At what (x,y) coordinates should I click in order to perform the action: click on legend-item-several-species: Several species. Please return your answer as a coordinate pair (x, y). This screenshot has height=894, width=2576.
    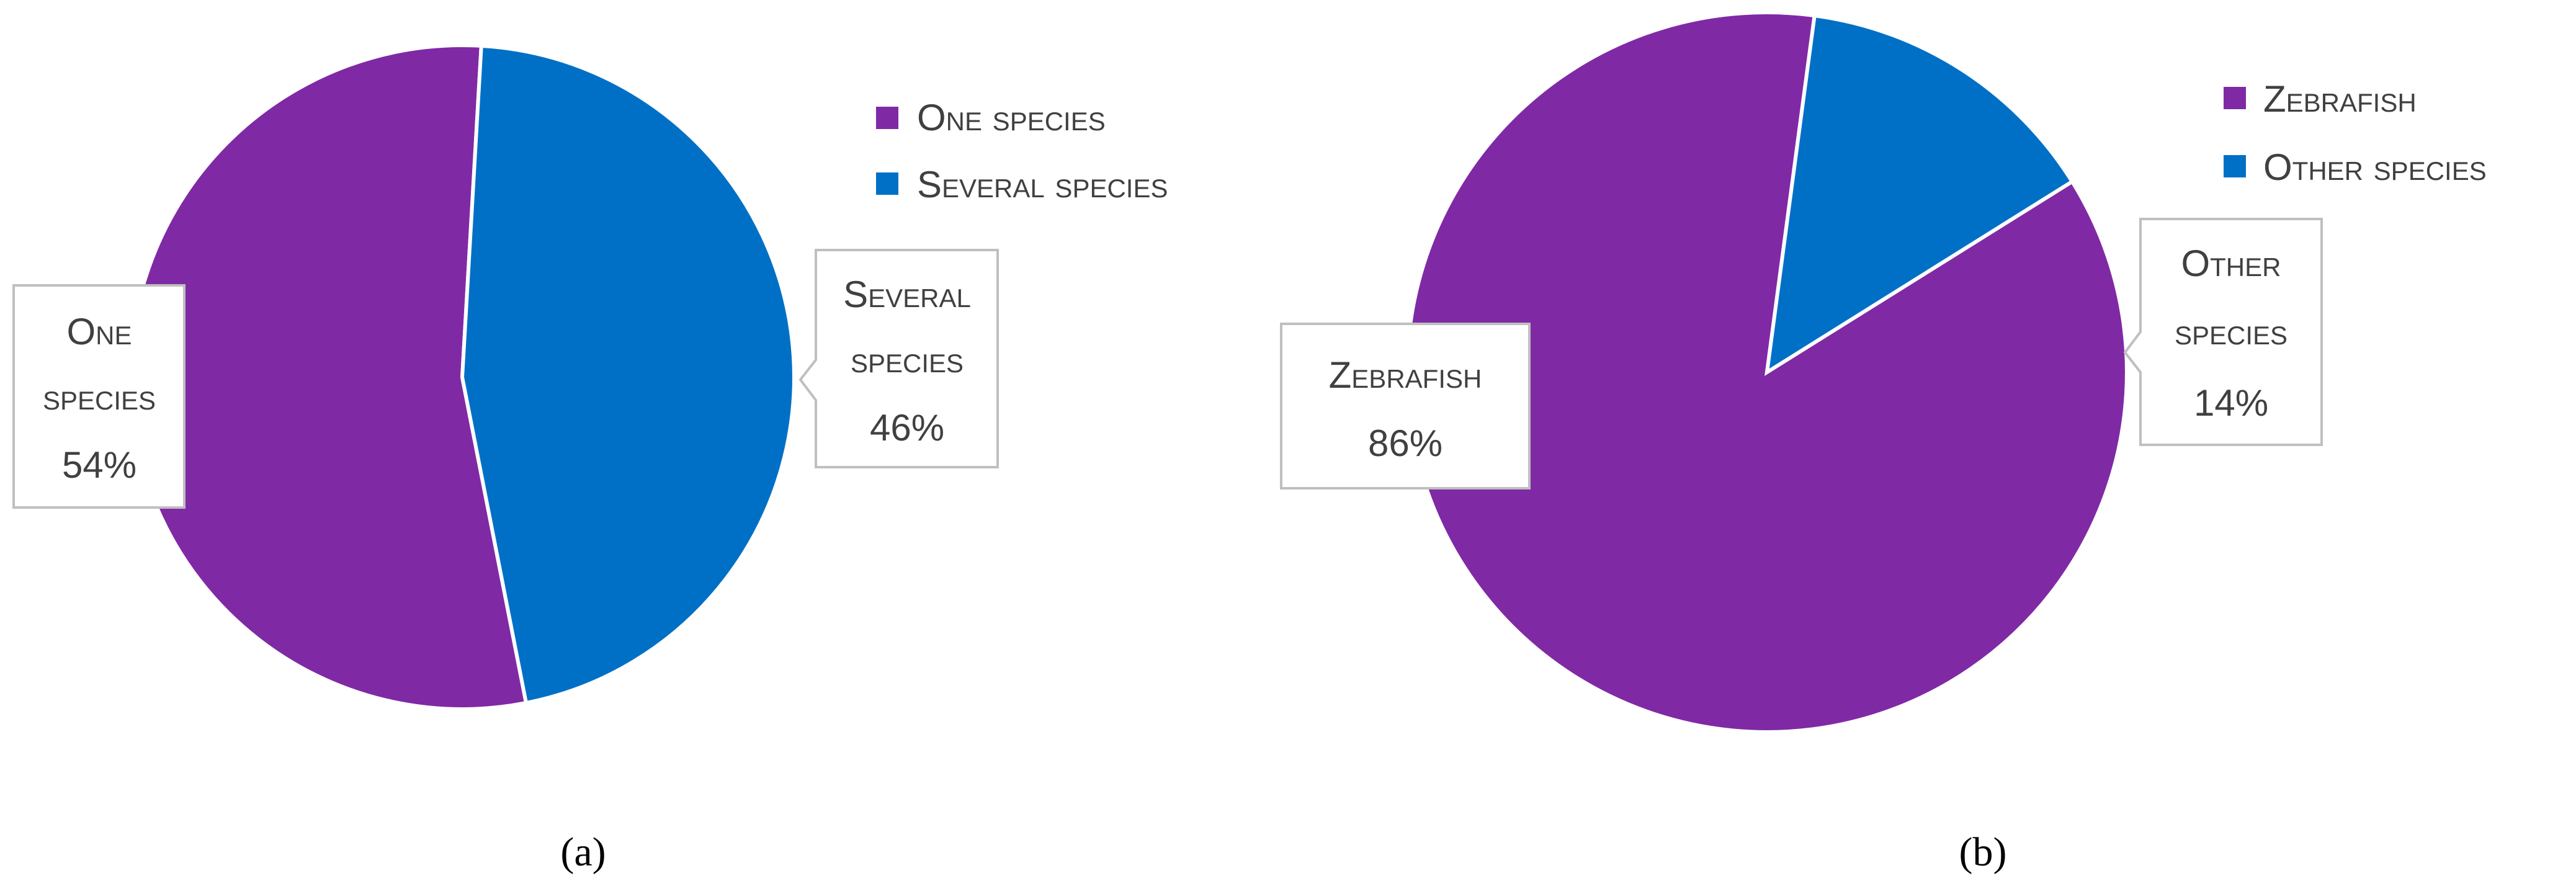
    Looking at the image, I should click on (1022, 184).